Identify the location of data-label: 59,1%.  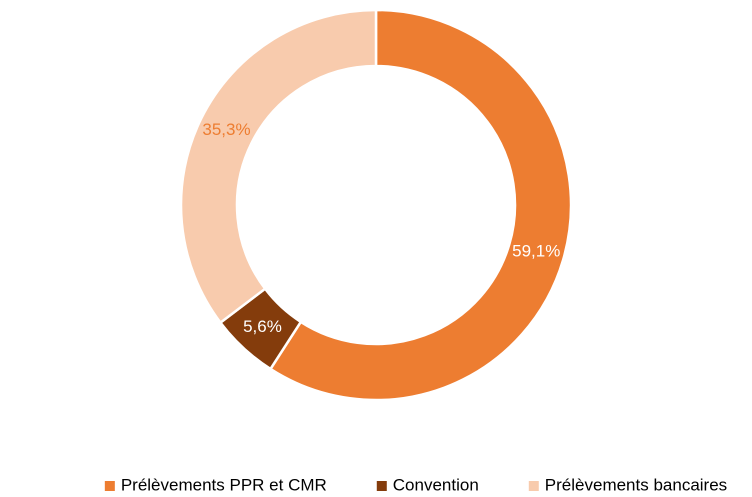
(536, 251).